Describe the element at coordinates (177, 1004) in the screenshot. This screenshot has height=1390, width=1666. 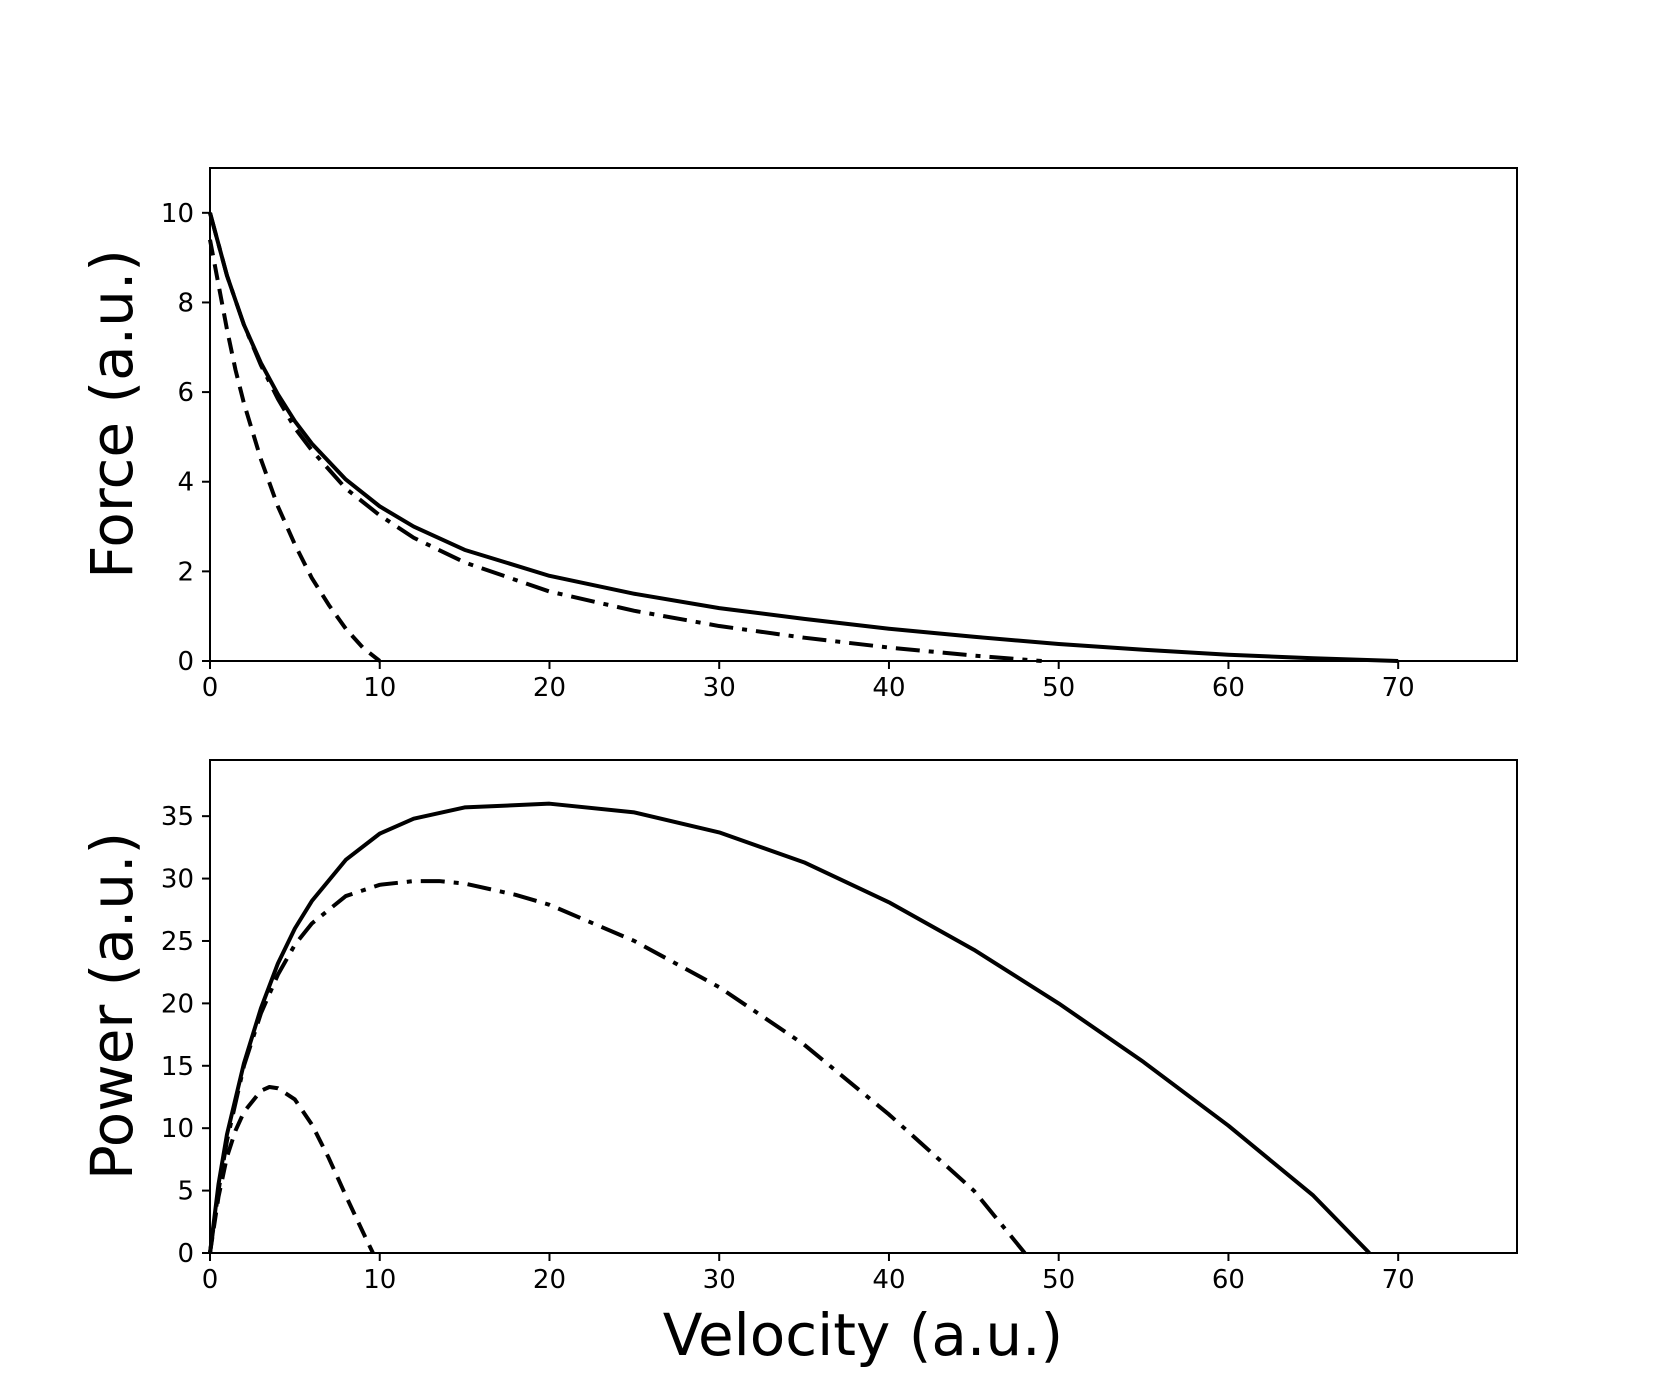
I see `power-y-tick-label: 20` at that location.